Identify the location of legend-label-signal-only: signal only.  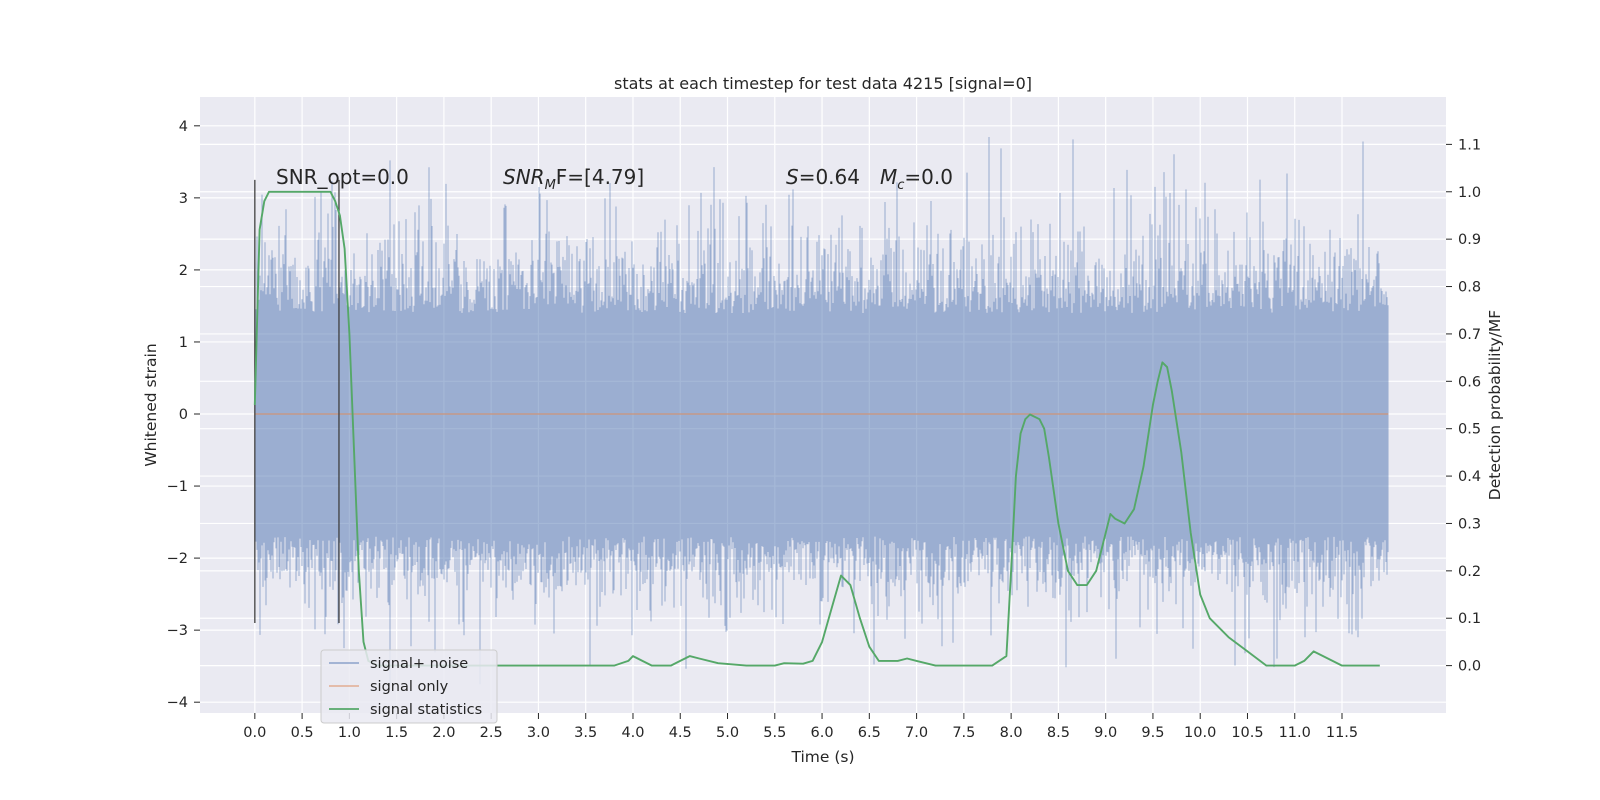
(409, 687).